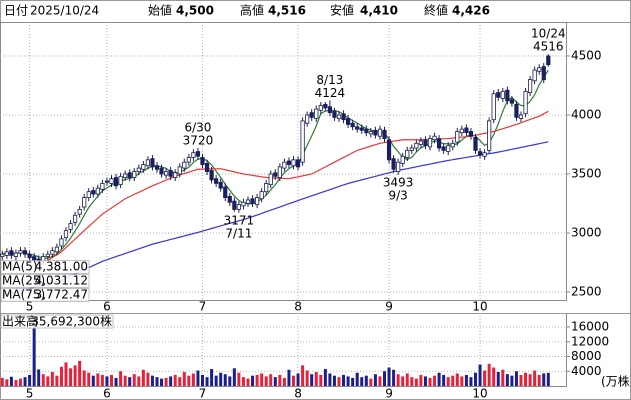 The image size is (631, 400). Describe the element at coordinates (389, 307) in the screenshot. I see `x-tick-label: 9` at that location.